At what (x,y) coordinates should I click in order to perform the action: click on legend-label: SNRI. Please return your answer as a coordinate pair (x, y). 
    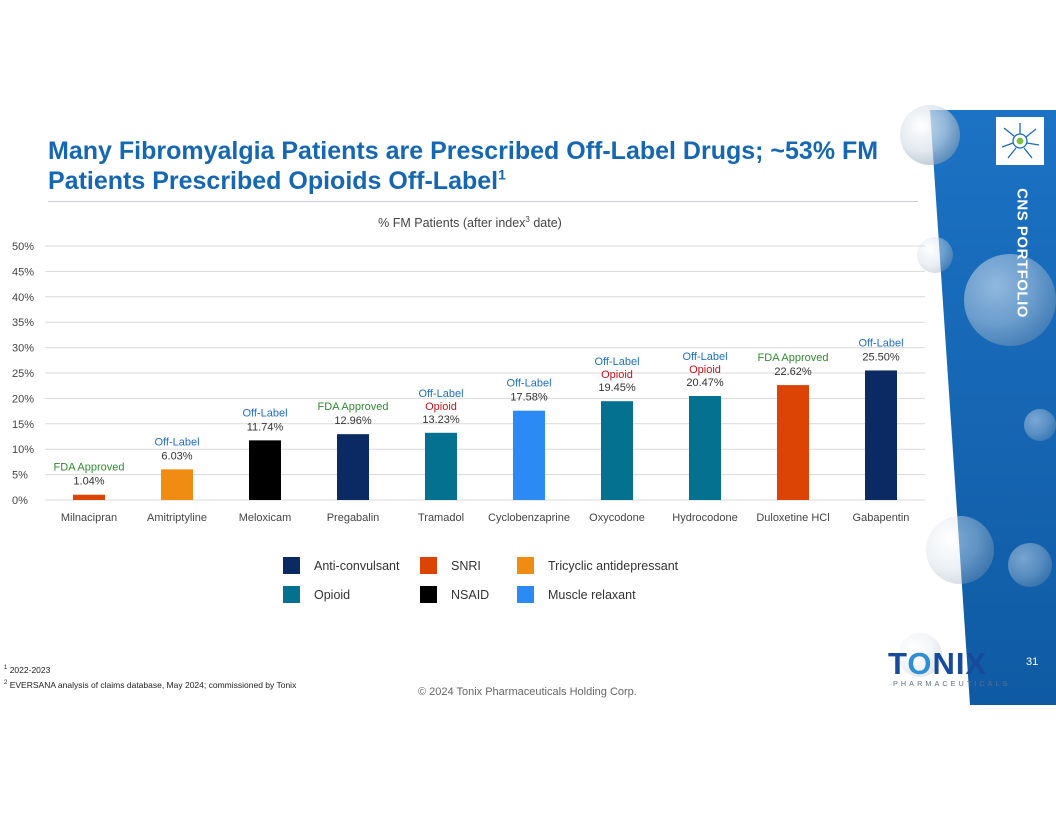
    Looking at the image, I should click on (466, 565).